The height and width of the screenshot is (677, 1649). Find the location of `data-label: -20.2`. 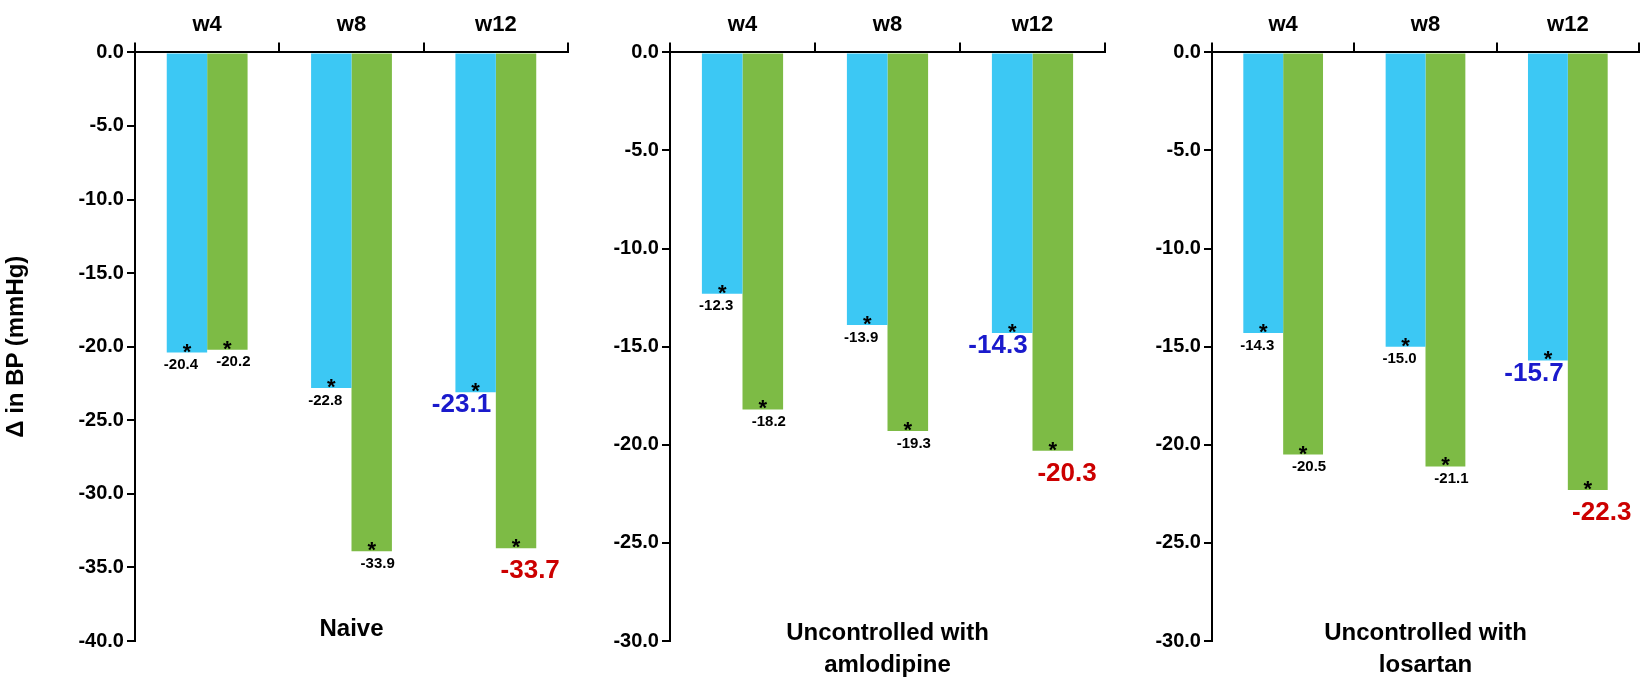

data-label: -20.2 is located at coordinates (233, 361).